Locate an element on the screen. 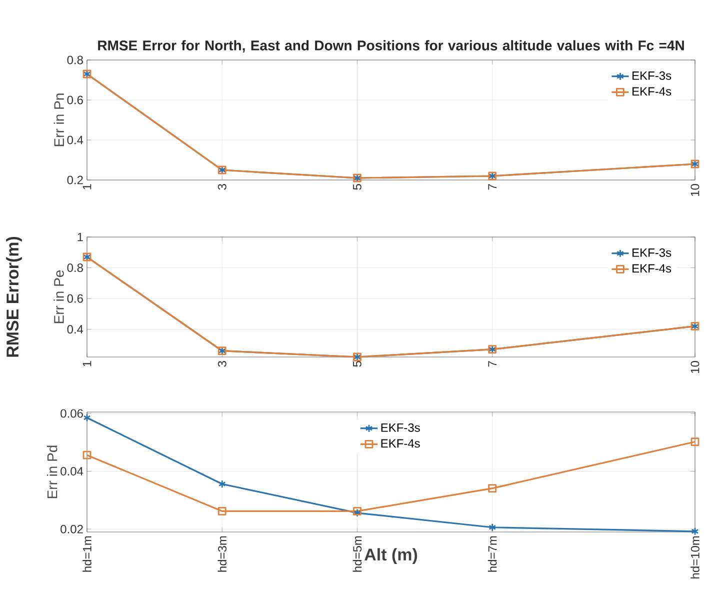 Image resolution: width=721 pixels, height=591 pixels. y-tick-label: 0.2 is located at coordinates (75, 180).